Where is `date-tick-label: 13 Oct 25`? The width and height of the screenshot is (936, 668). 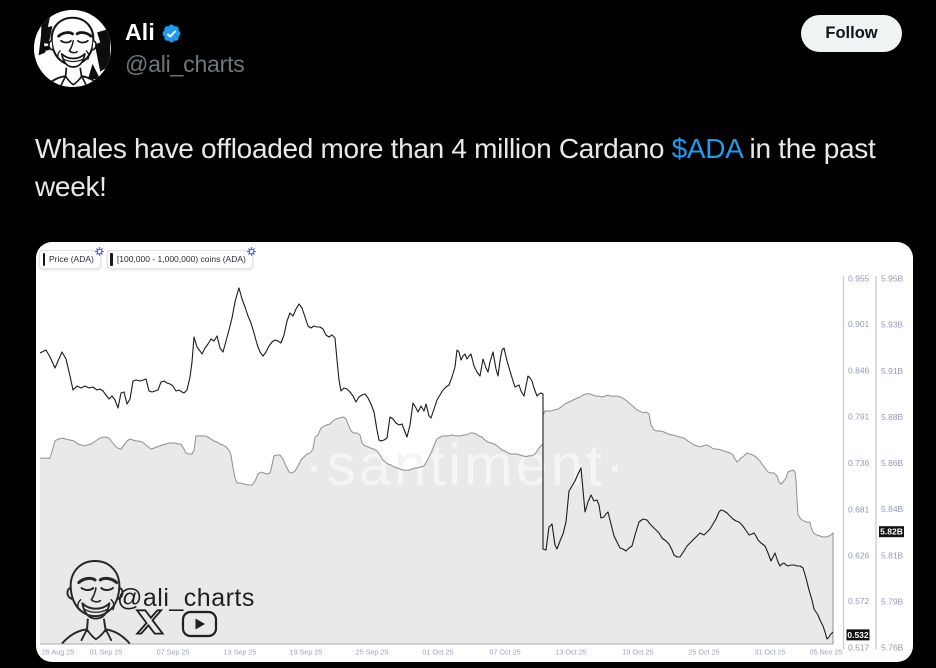 date-tick-label: 13 Oct 25 is located at coordinates (570, 652).